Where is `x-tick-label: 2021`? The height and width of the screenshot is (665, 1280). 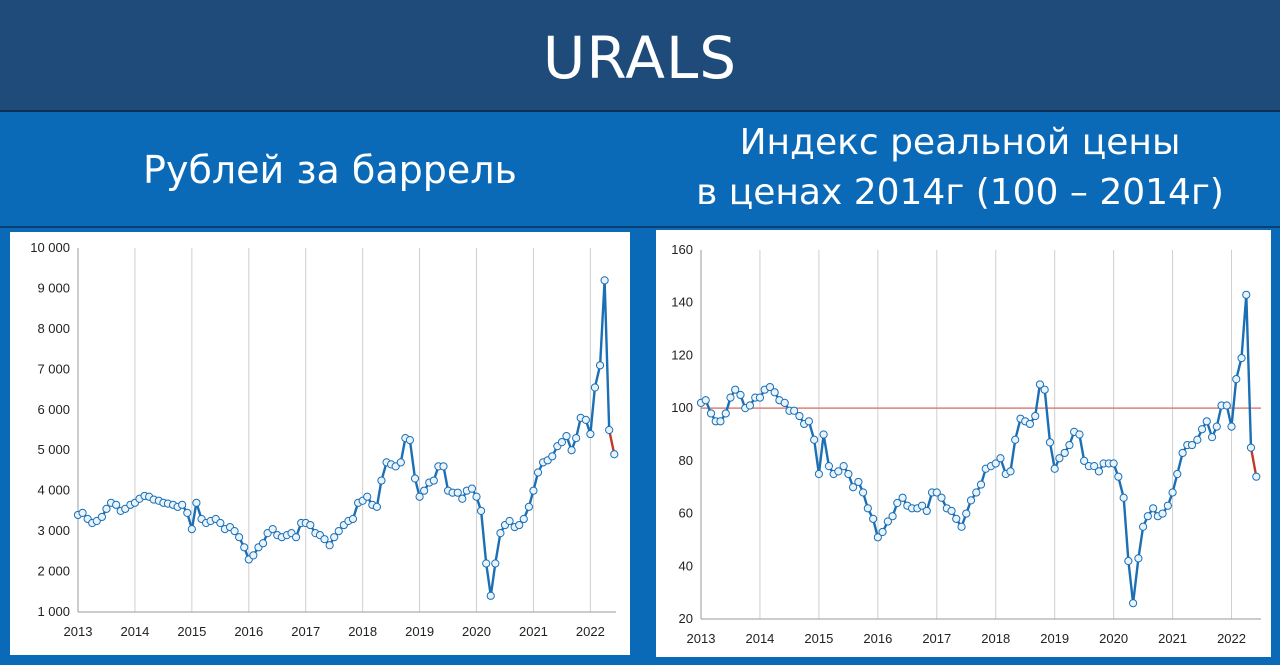 x-tick-label: 2021 is located at coordinates (533, 631).